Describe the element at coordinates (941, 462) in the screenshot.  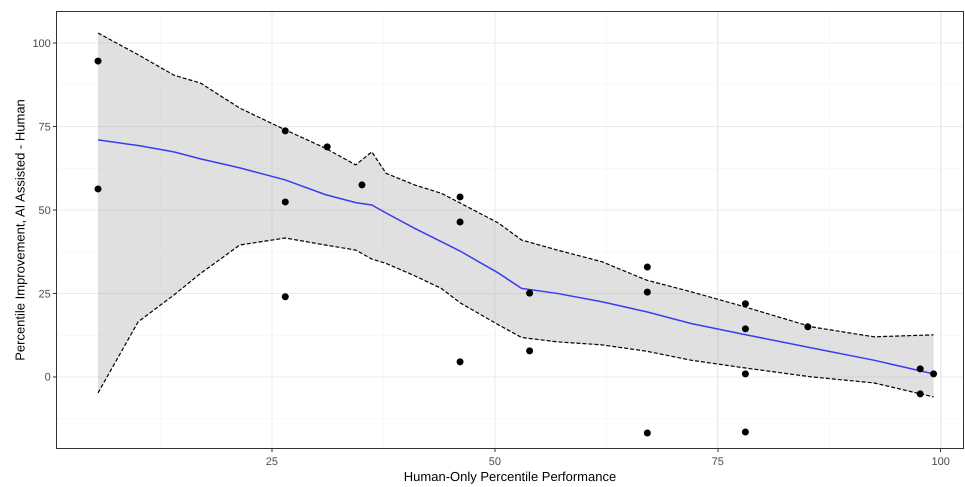
I see `x-tick-label: 100` at that location.